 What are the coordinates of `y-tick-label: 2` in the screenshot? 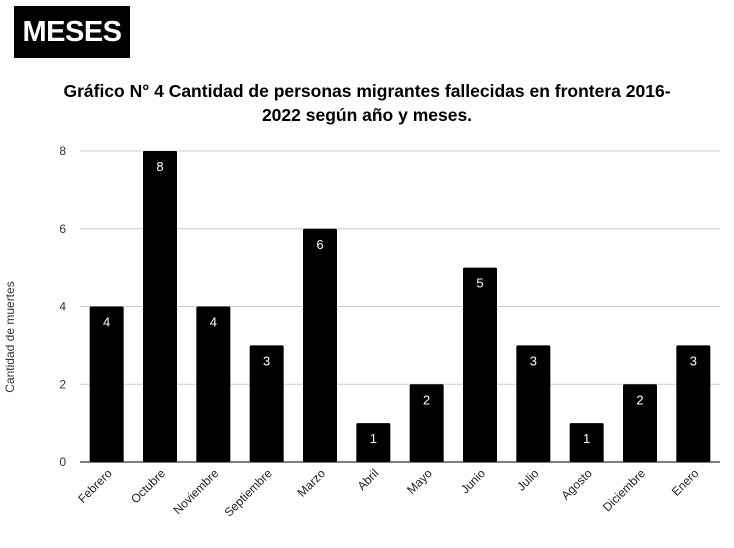 It's located at (62, 384).